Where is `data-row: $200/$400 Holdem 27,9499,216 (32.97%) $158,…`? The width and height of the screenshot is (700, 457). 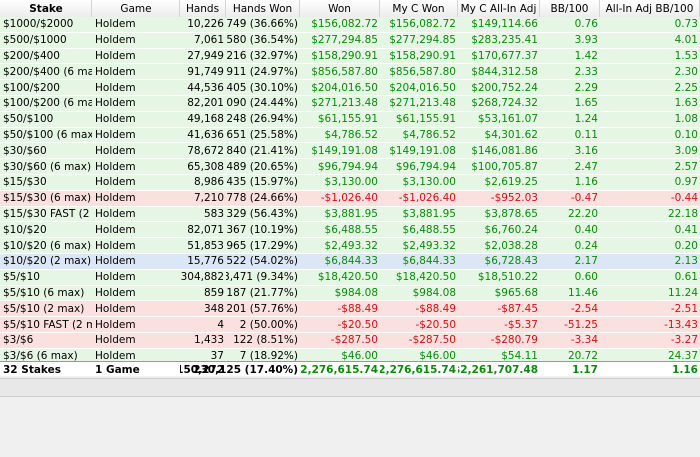
data-row: $200/$400 Holdem 27,9499,216 (32.97%) $158,… is located at coordinates (350, 56).